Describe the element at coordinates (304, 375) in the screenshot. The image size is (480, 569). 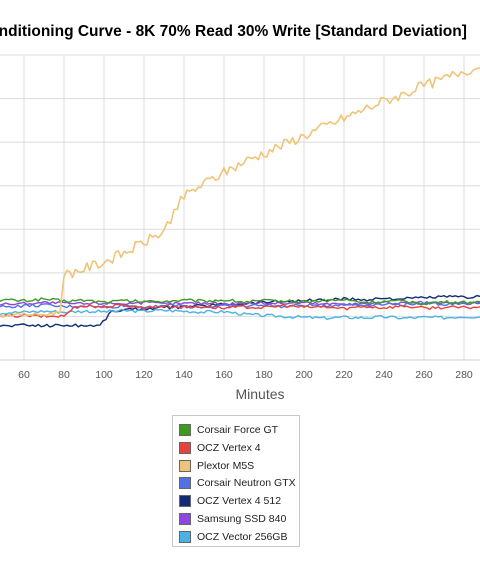
I see `x-tick-label-7: 200` at that location.